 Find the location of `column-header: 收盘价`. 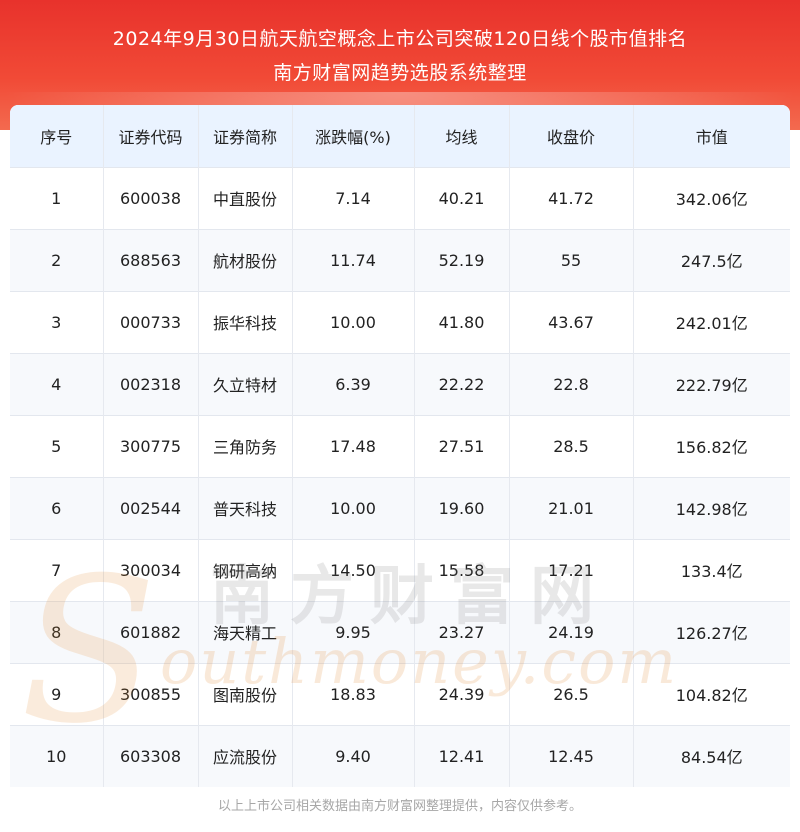

column-header: 收盘价 is located at coordinates (571, 136).